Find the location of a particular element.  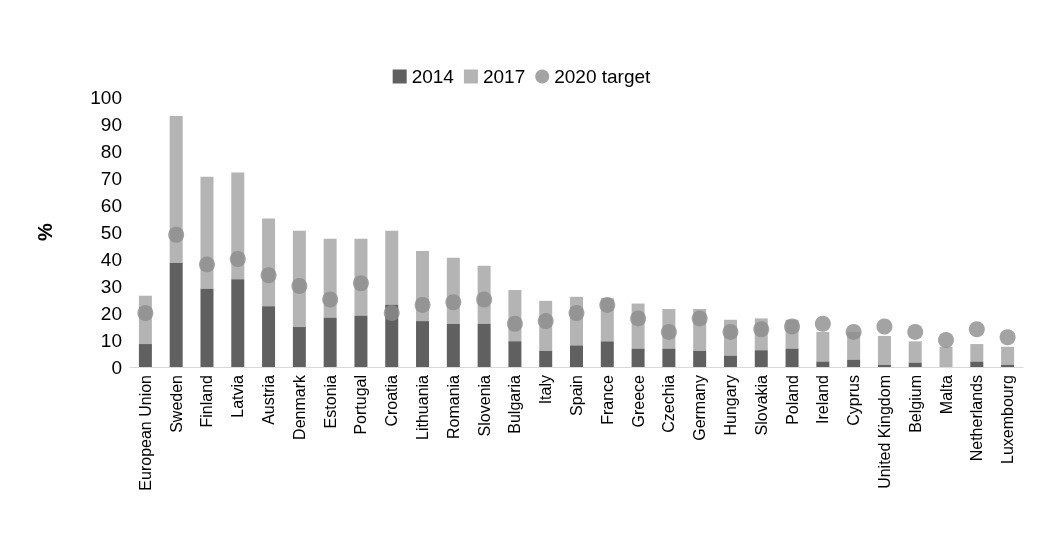

x-tick-label: Italy is located at coordinates (546, 390).